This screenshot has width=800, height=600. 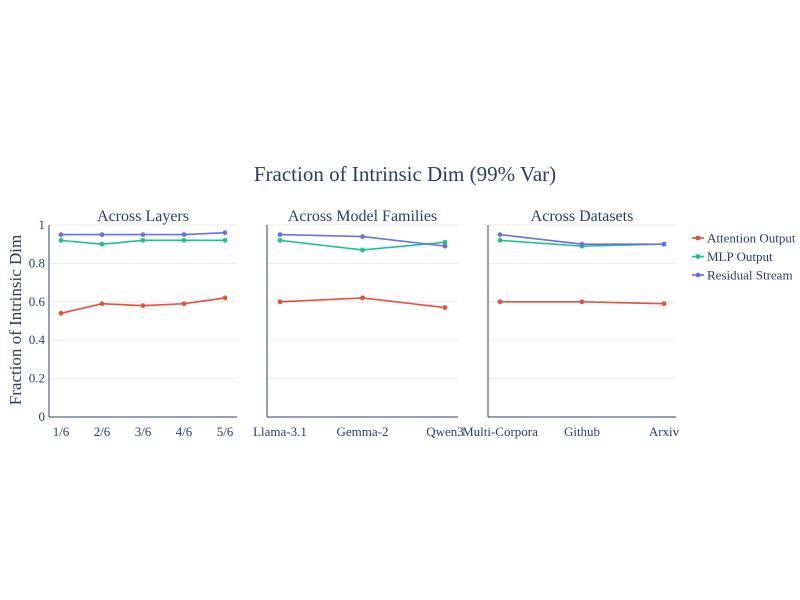 I want to click on y-axis-label: Fraction of Intrinsic Dim, so click(x=15, y=320).